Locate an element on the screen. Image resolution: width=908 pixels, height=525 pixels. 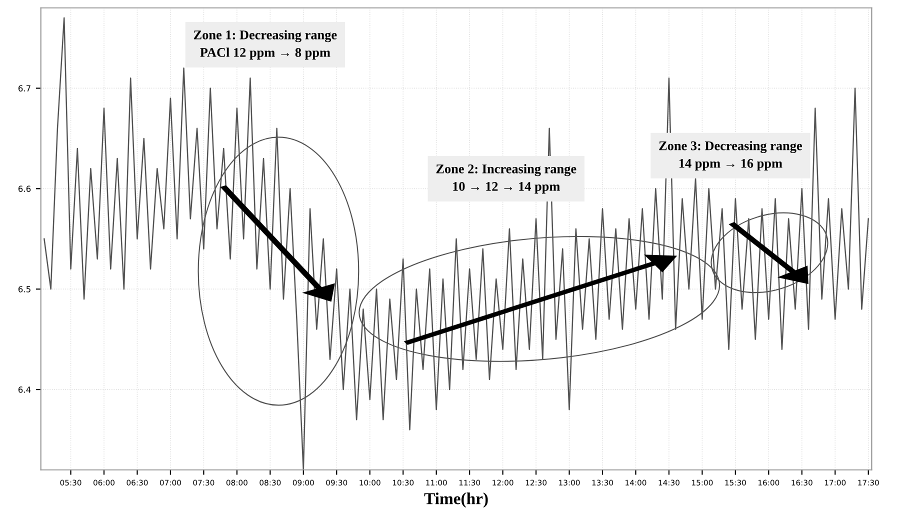
y-tick-label: 6.4 is located at coordinates (24, 389).